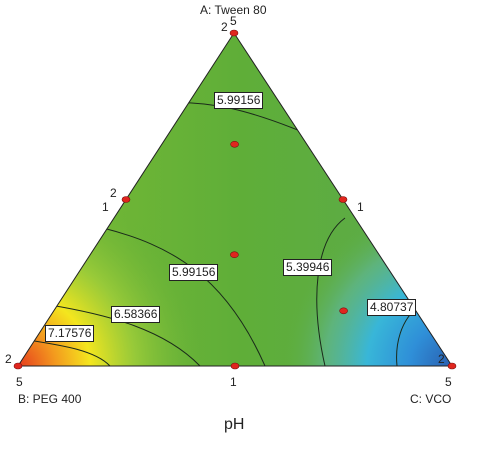 This screenshot has height=468, width=482. I want to click on vertex-value-left: 5, so click(19, 382).